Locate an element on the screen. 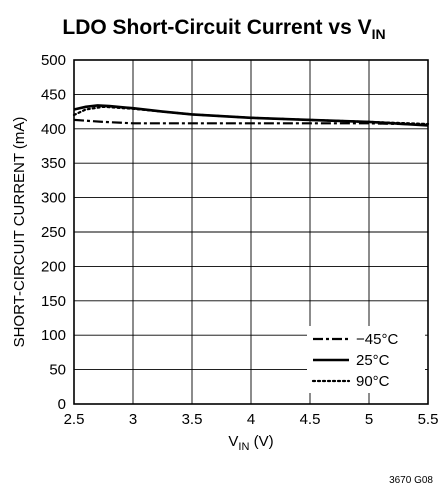 The height and width of the screenshot is (486, 441). y-tick-label: 300 is located at coordinates (53, 198).